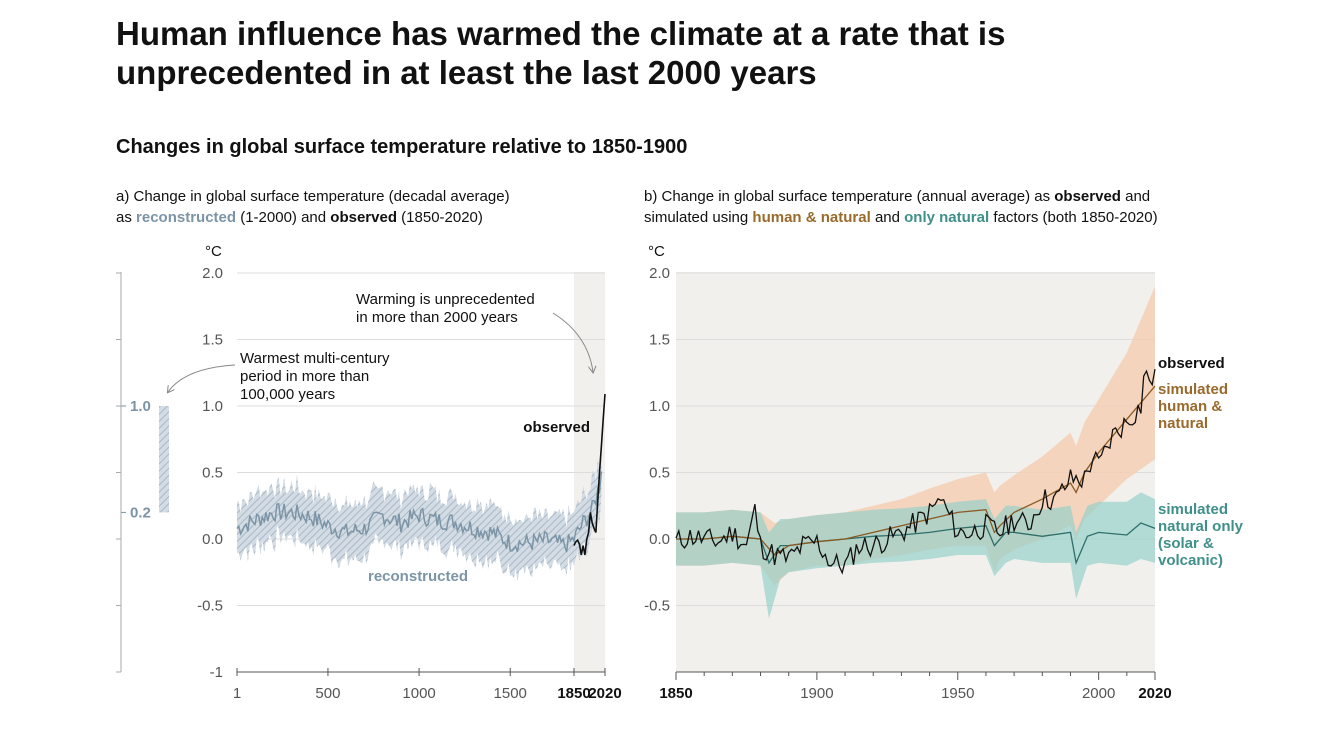 The height and width of the screenshot is (742, 1344). I want to click on ytick-label-b: 0.5, so click(659, 473).